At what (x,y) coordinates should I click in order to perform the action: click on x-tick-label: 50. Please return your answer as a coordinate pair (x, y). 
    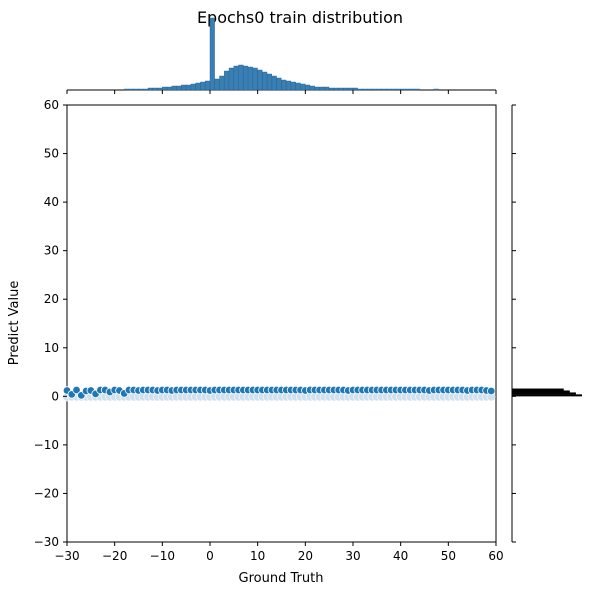
    Looking at the image, I should click on (448, 556).